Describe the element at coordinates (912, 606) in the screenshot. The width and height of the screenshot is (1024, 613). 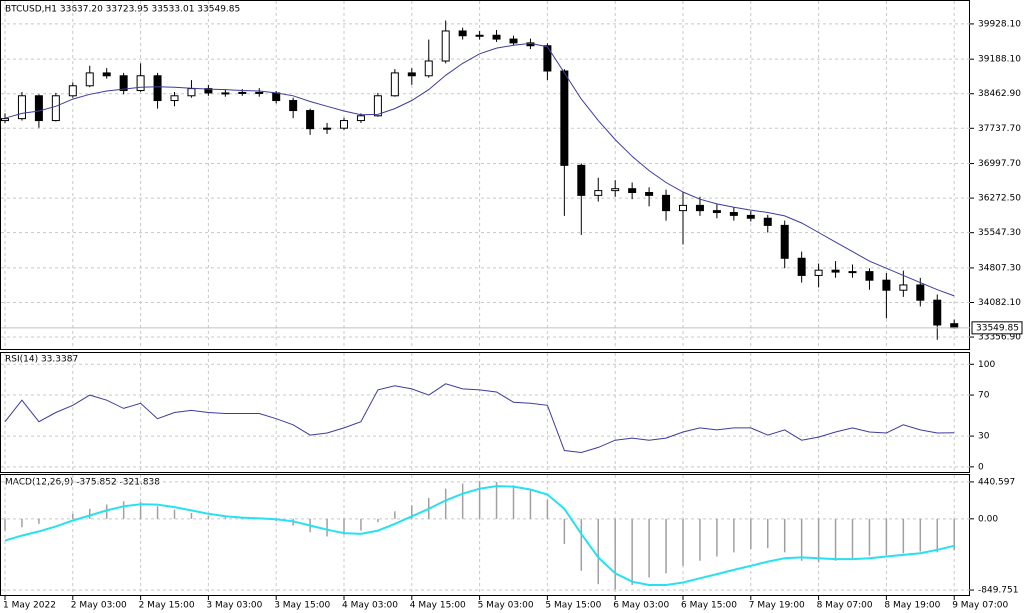
I see `x-tick-label: 8 May 19:00` at that location.